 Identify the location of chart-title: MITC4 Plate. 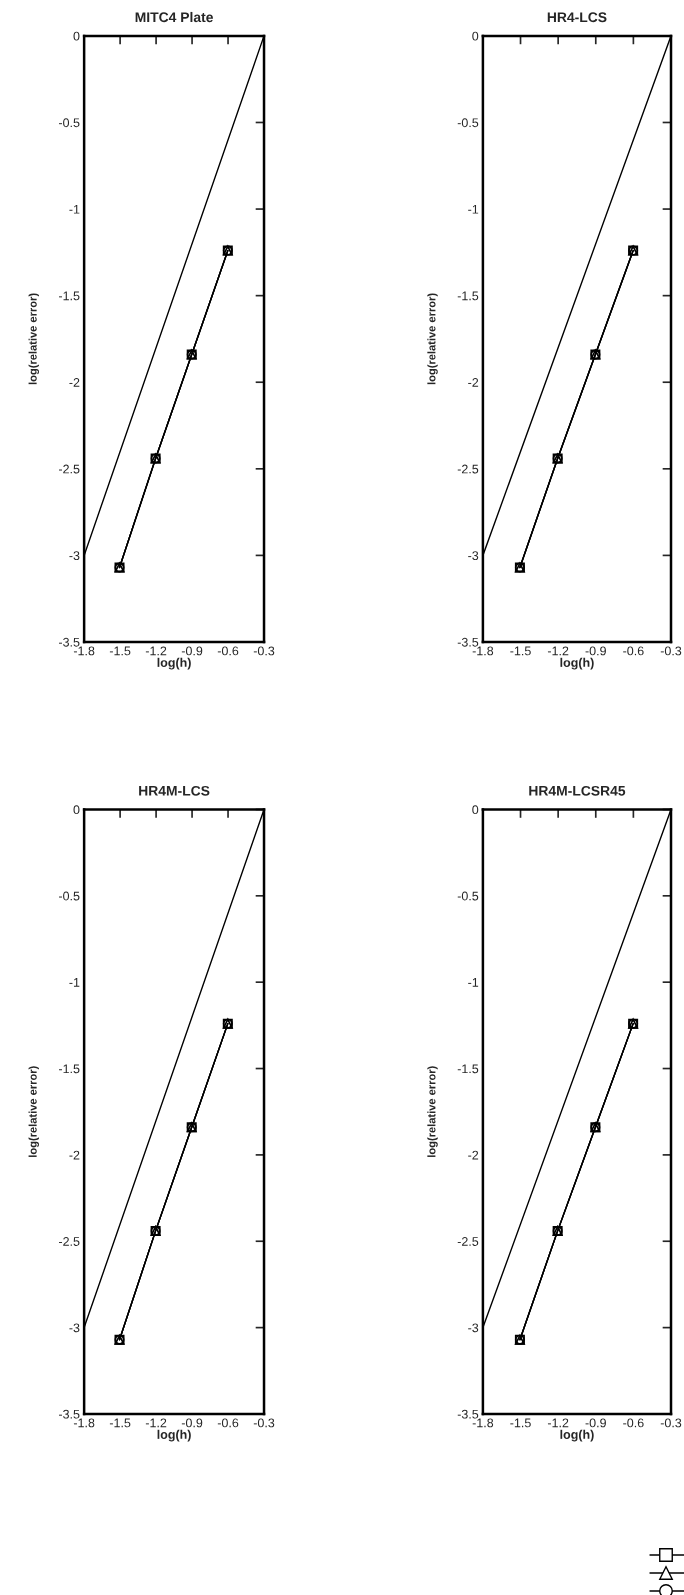
(174, 17).